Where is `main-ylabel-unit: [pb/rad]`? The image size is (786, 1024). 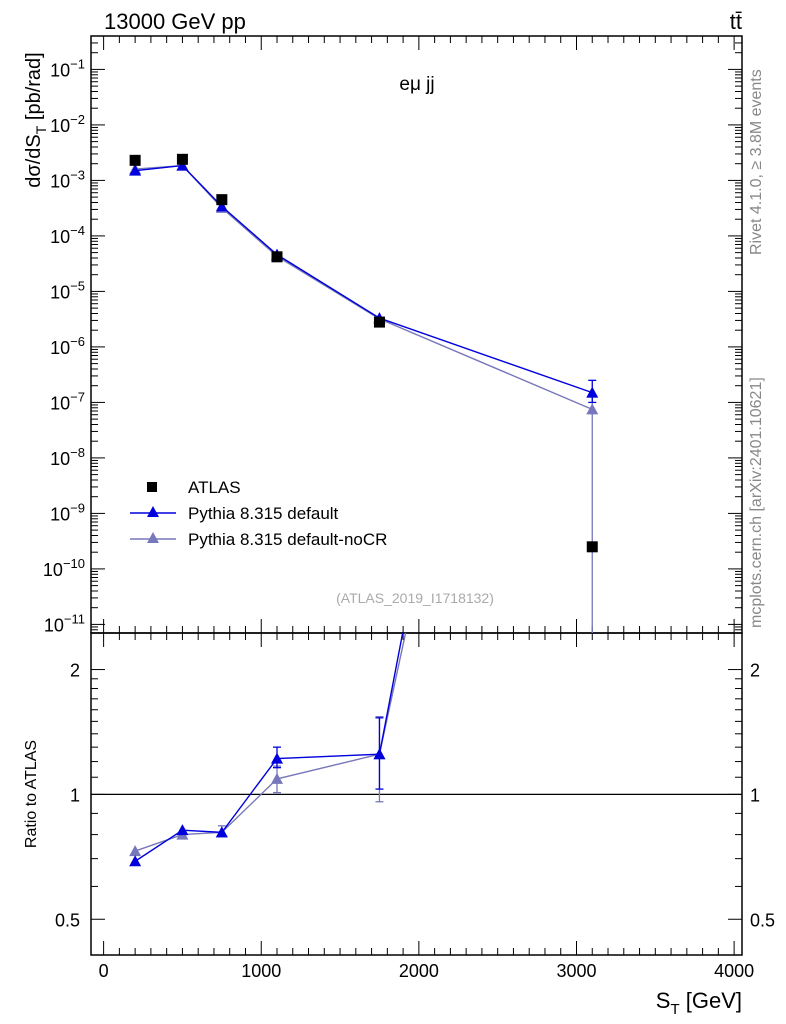
main-ylabel-unit: [pb/rad] is located at coordinates (34, 88).